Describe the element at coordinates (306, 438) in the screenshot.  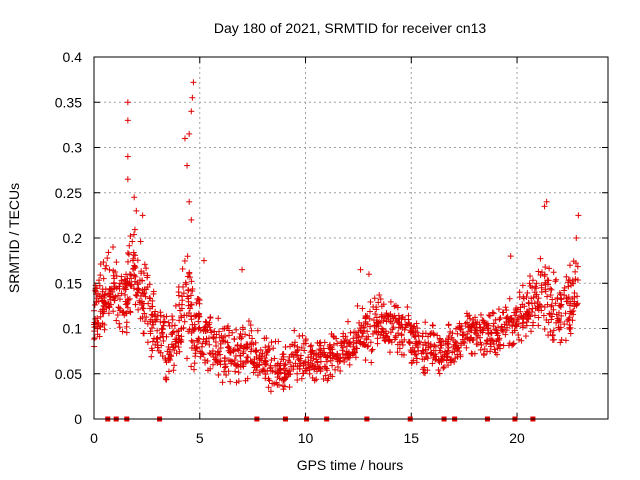
I see `x-tick-label: 10` at that location.